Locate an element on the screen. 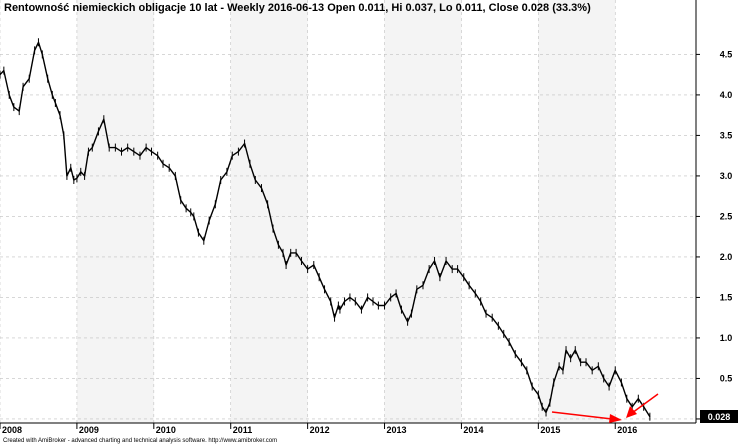 This screenshot has height=445, width=744. y-tick-label: 3.0 is located at coordinates (726, 176).